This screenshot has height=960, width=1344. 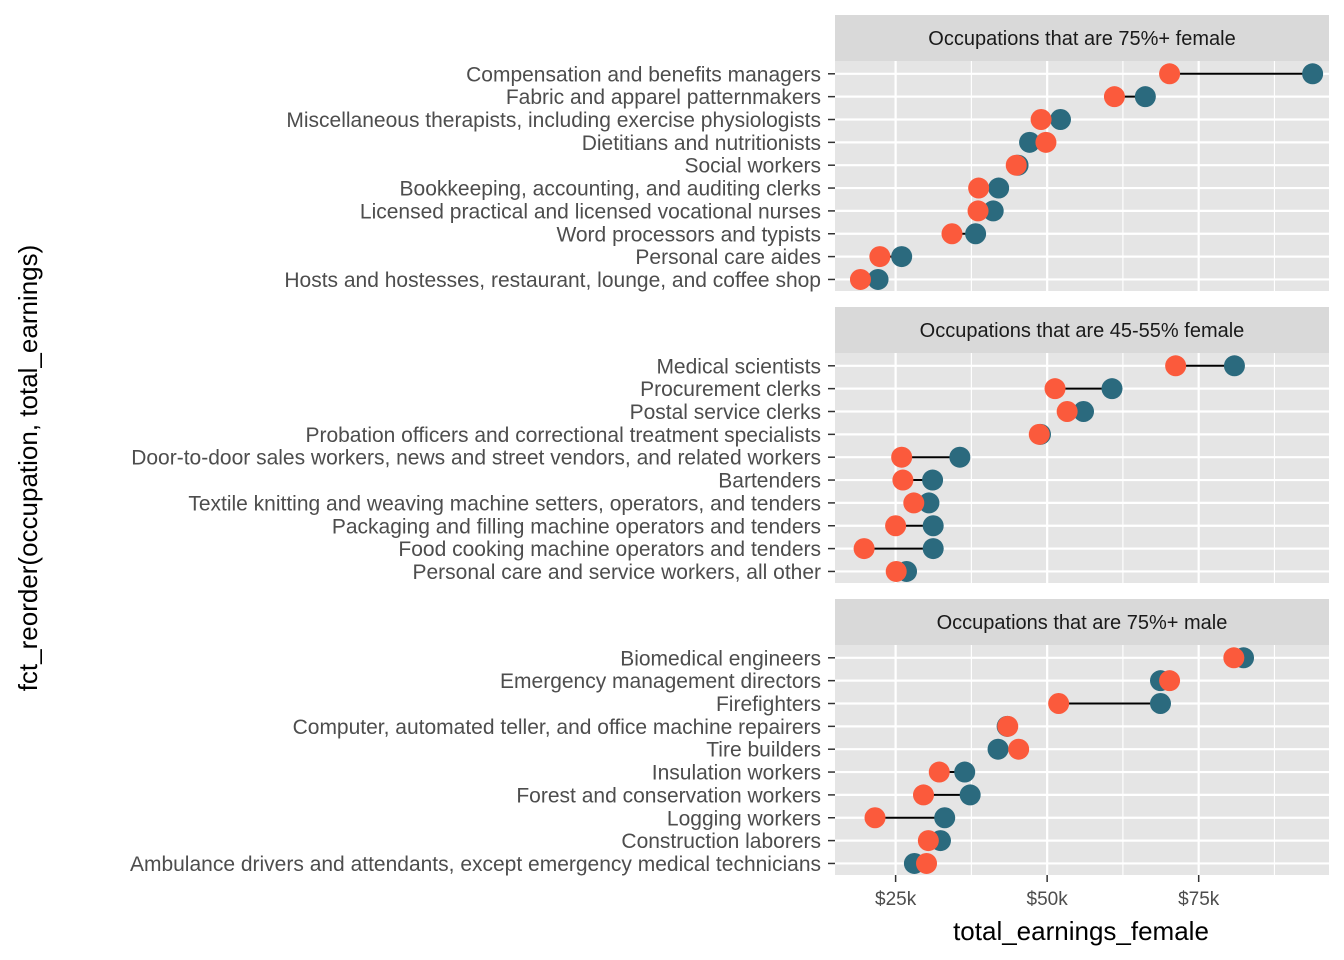 What do you see at coordinates (769, 481) in the screenshot?
I see `y-tick-label: Bartenders` at bounding box center [769, 481].